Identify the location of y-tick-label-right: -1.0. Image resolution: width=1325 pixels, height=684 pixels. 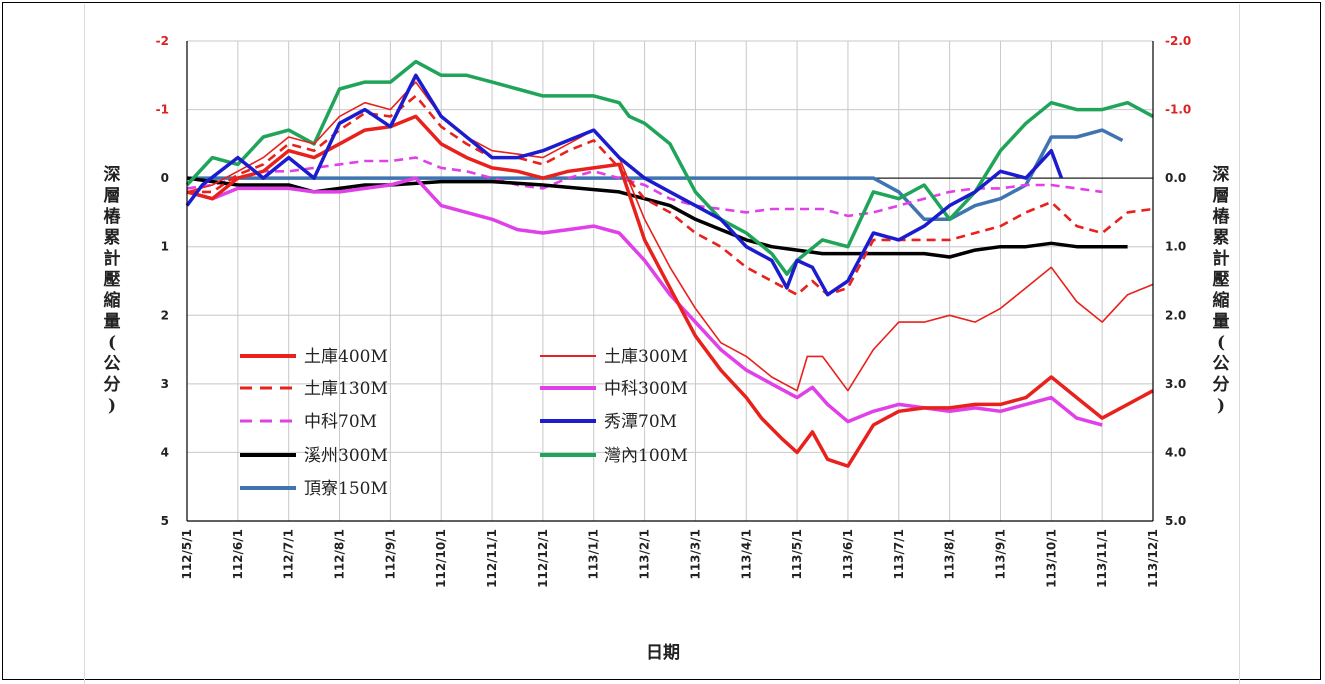
(1178, 110).